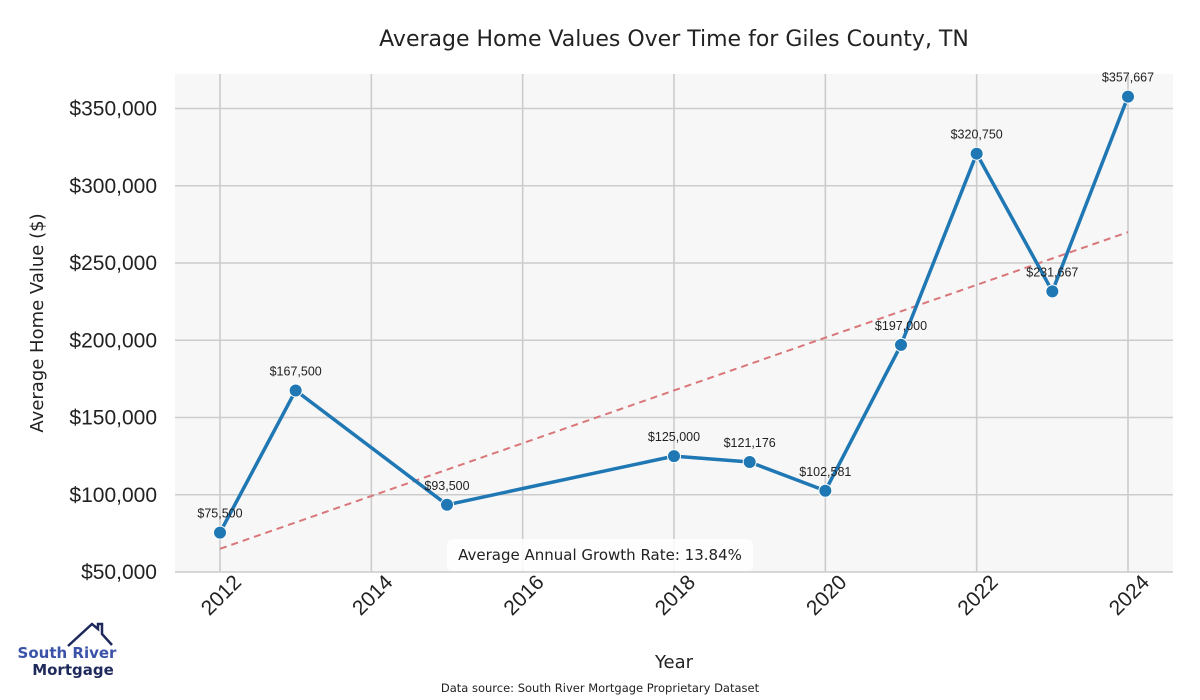 This screenshot has width=1200, height=700. I want to click on data-label: $93,500, so click(446, 486).